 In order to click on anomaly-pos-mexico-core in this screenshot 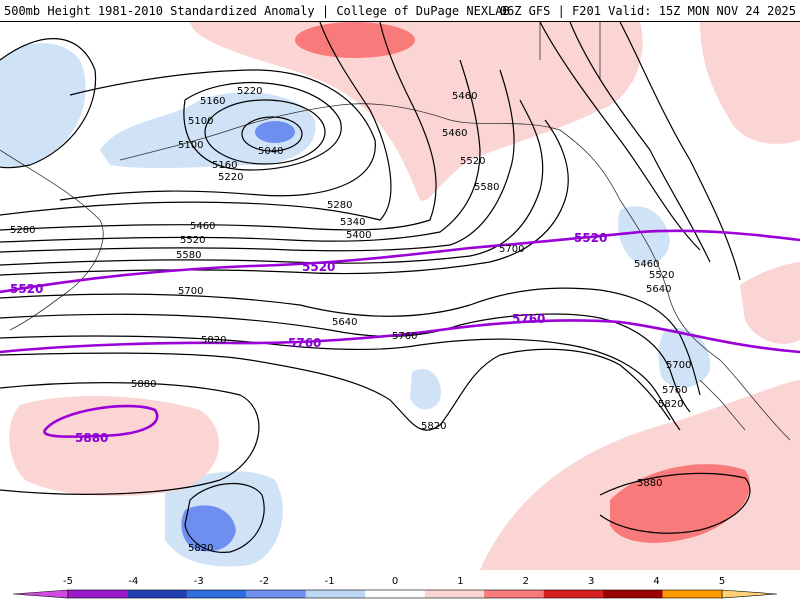, I will do `click(680, 503)`.